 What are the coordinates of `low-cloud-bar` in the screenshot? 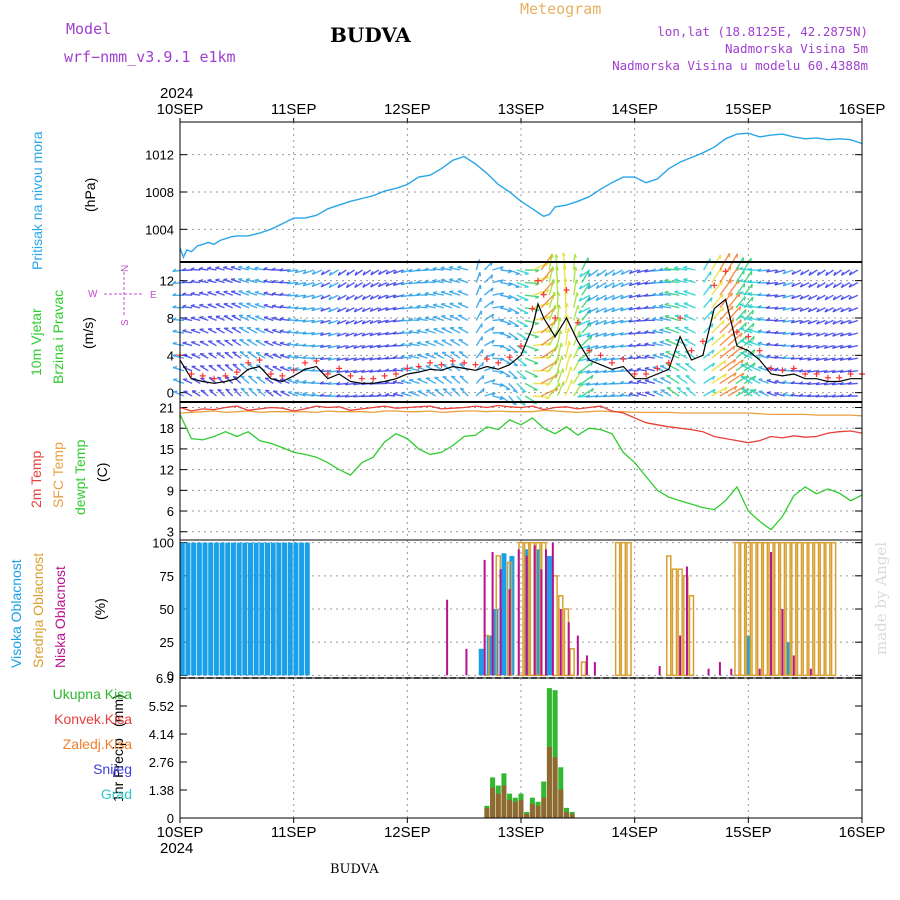 It's located at (793, 665).